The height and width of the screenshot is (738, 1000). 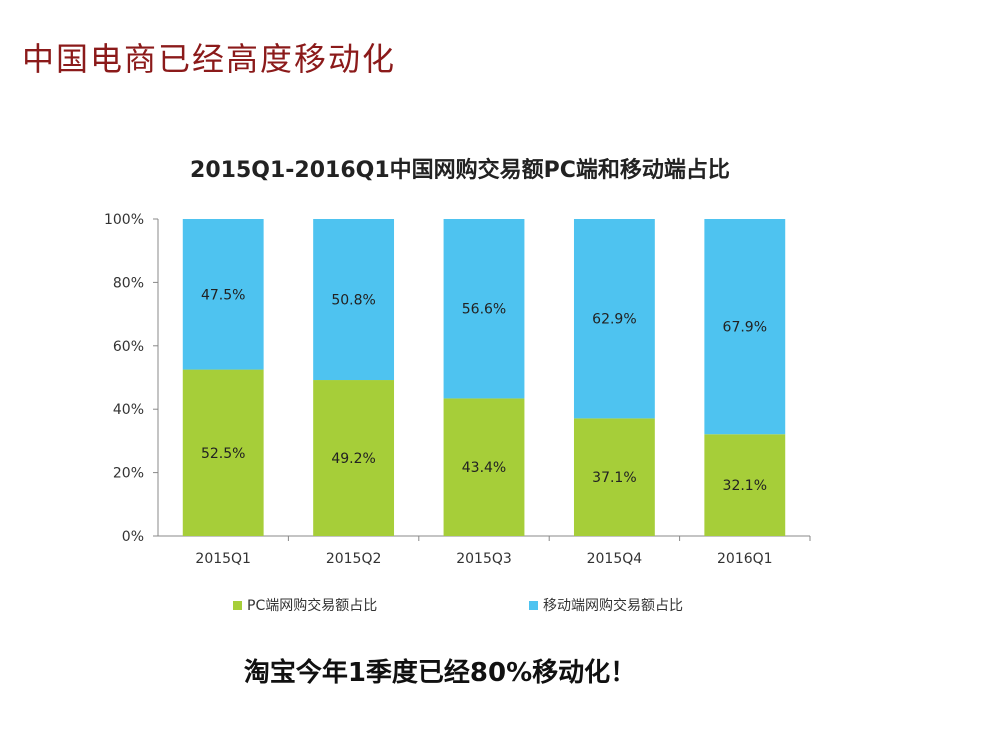 I want to click on x-tick-label: 2015Q3, so click(x=484, y=559).